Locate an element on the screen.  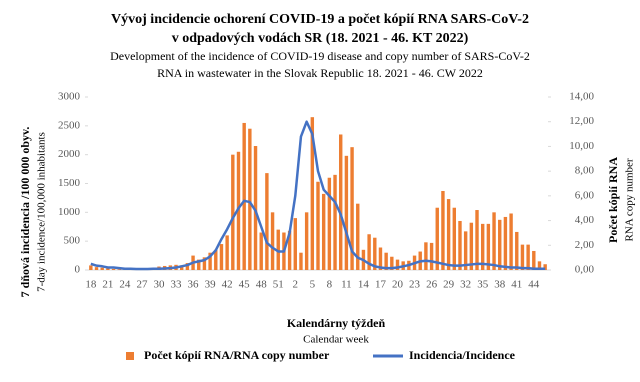
x-tick-label: 27 is located at coordinates (142, 285).